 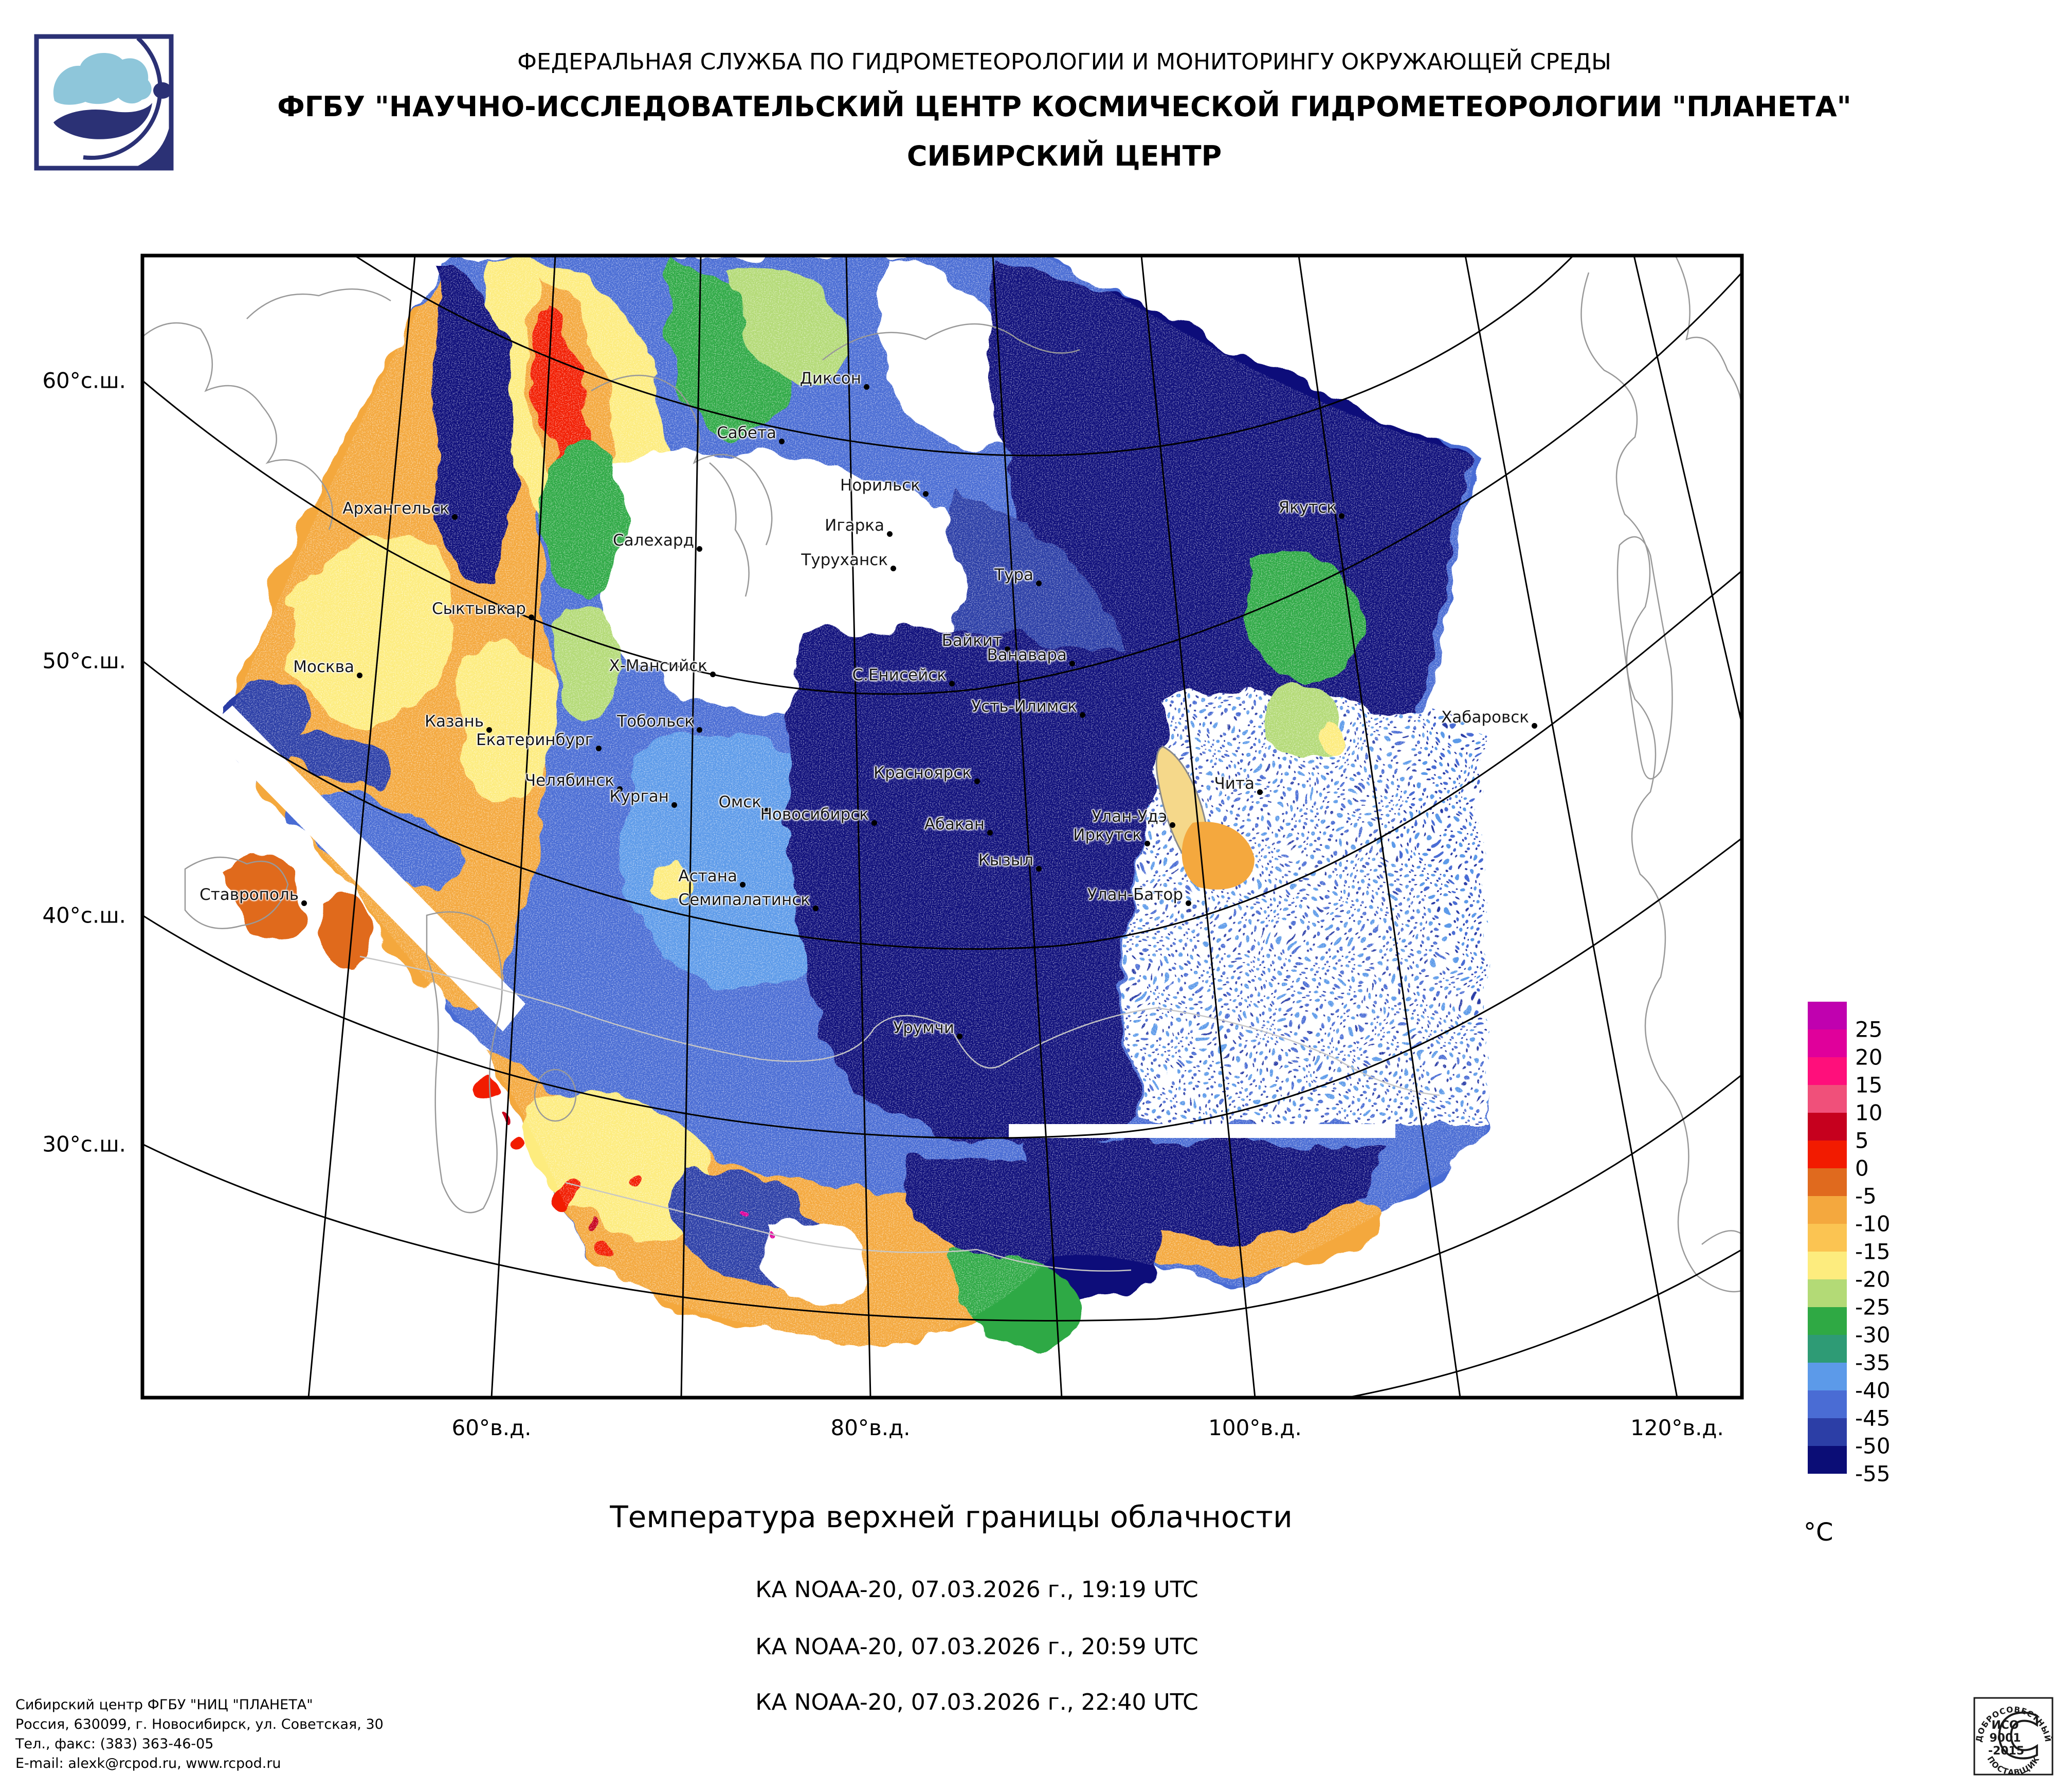 I want to click on product-title: Температура верхней границы облачности, so click(x=951, y=1516).